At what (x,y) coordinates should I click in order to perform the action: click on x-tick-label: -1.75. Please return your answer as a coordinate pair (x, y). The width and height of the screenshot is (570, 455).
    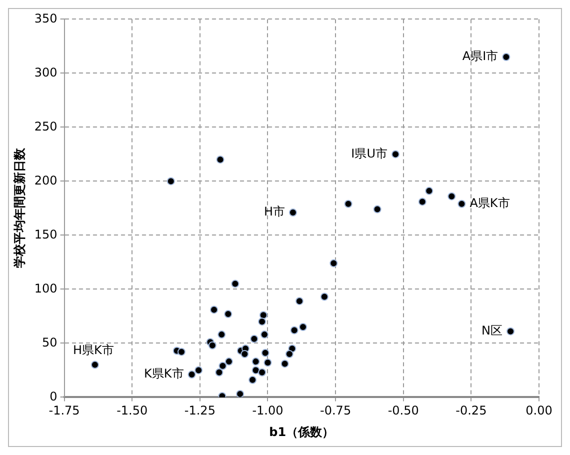
    Looking at the image, I should click on (64, 411).